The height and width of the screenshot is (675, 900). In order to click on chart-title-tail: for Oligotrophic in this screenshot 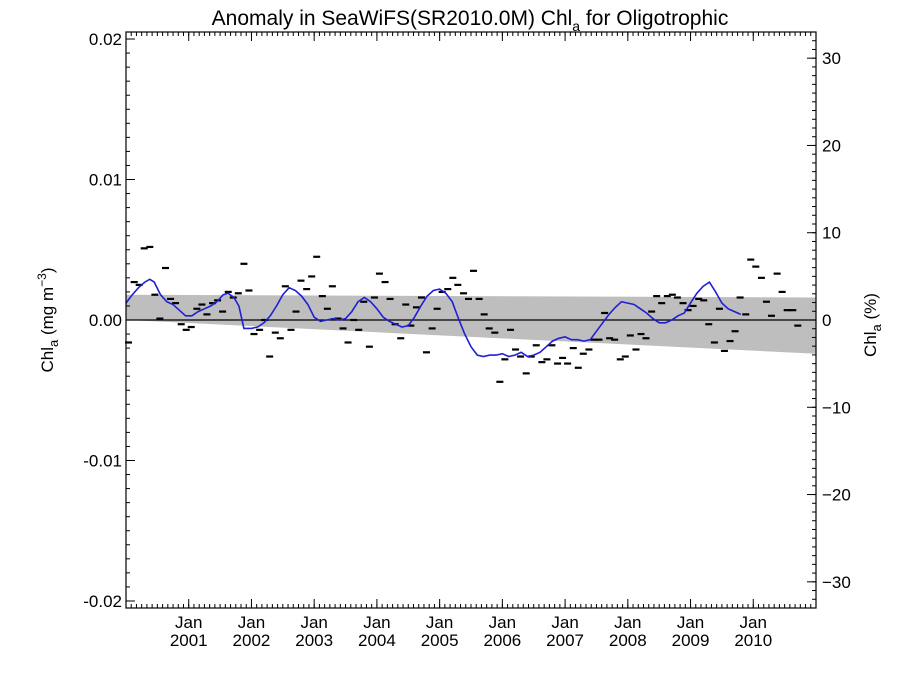, I will do `click(654, 18)`.